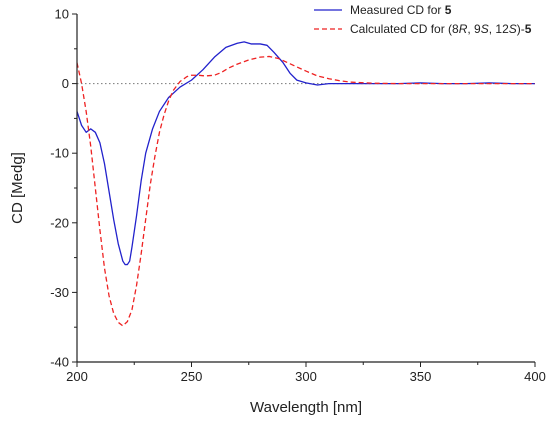 Image resolution: width=550 pixels, height=422 pixels. Describe the element at coordinates (401, 10) in the screenshot. I see `legend-label-measured: Measured CD for 5` at that location.